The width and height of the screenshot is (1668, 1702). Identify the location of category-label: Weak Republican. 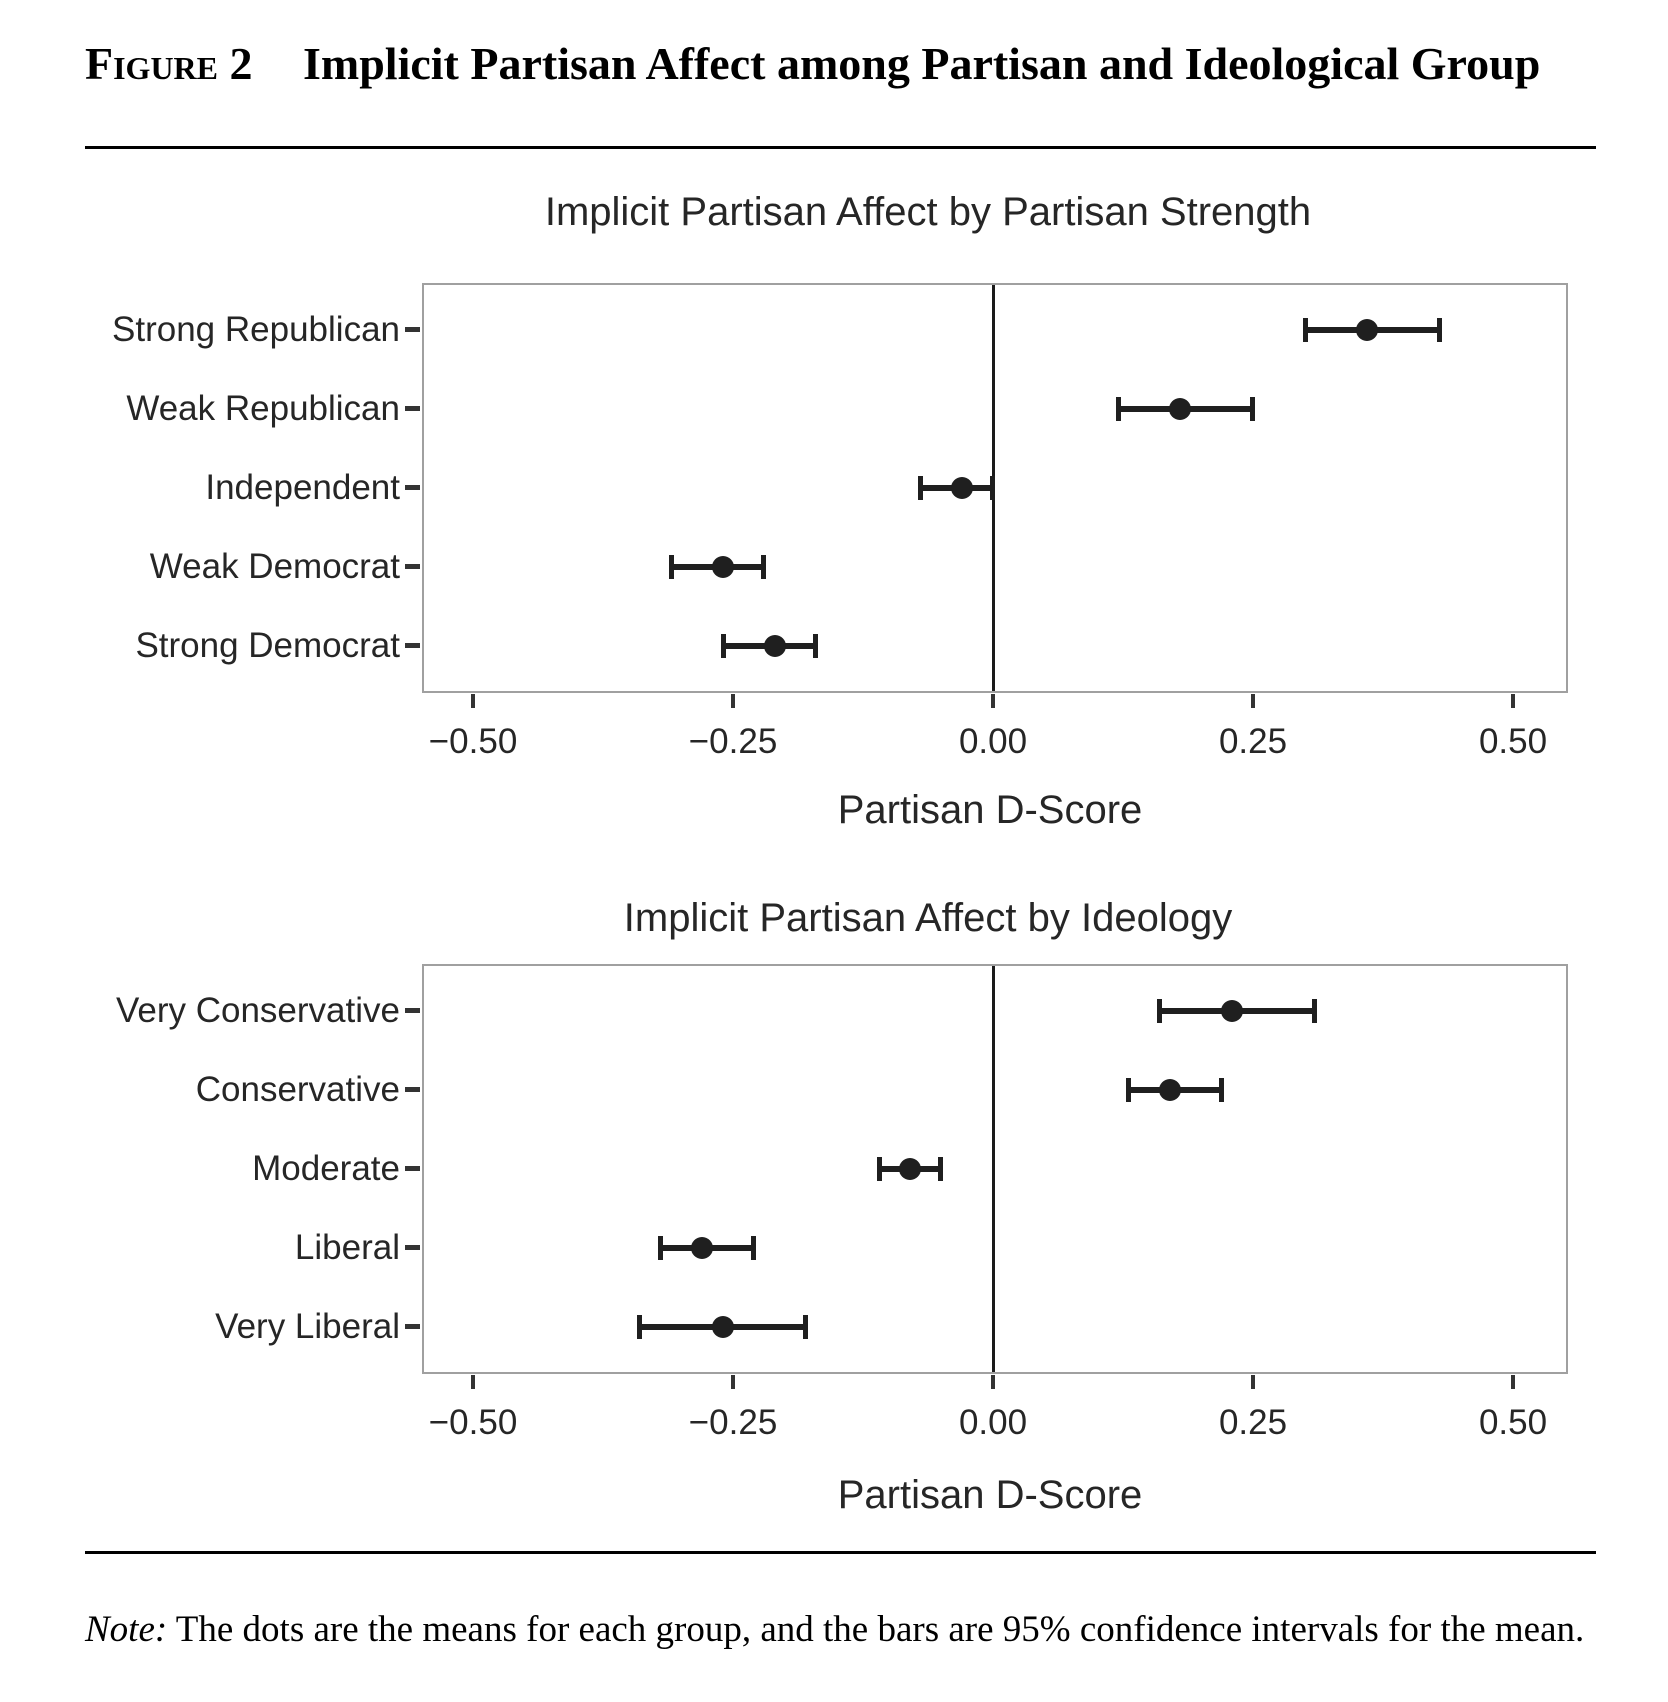
(263, 408).